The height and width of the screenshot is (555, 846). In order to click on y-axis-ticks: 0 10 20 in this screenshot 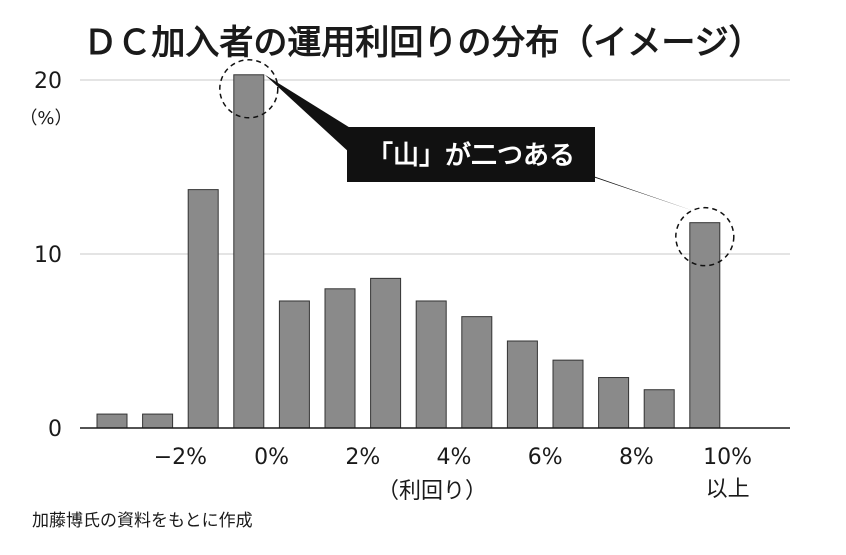, I will do `click(48, 255)`.